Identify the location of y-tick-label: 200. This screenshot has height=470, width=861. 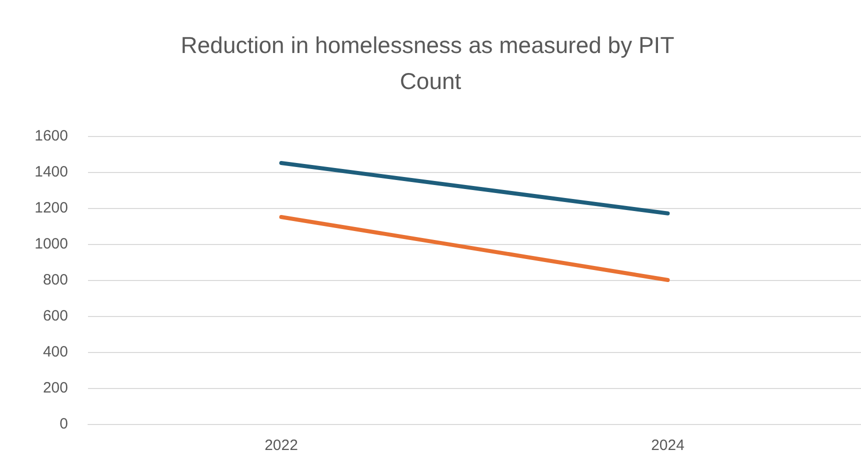
(55, 388).